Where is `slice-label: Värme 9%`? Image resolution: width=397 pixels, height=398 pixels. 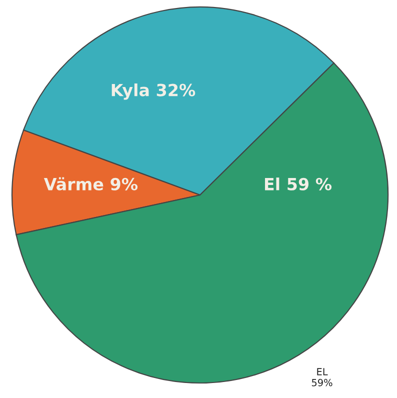 slice-label: Värme 9% is located at coordinates (91, 183).